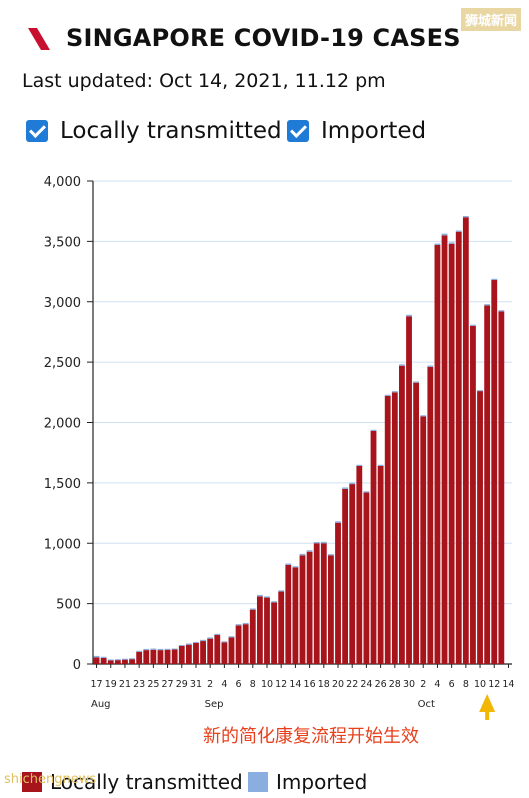 This screenshot has height=798, width=529. What do you see at coordinates (97, 684) in the screenshot?
I see `x-tick-label: 17` at bounding box center [97, 684].